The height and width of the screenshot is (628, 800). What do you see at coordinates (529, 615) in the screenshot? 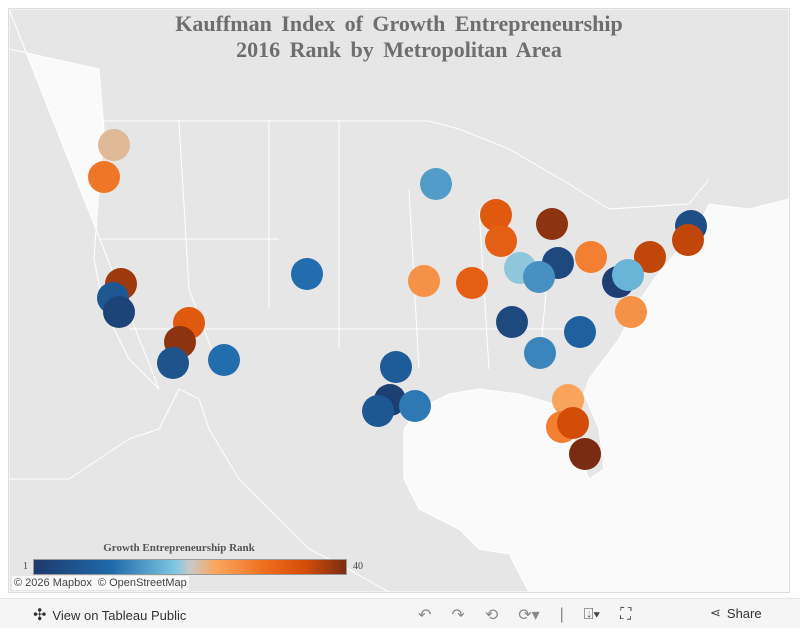
I see `refresh-icon: ⟳▾` at bounding box center [529, 615].